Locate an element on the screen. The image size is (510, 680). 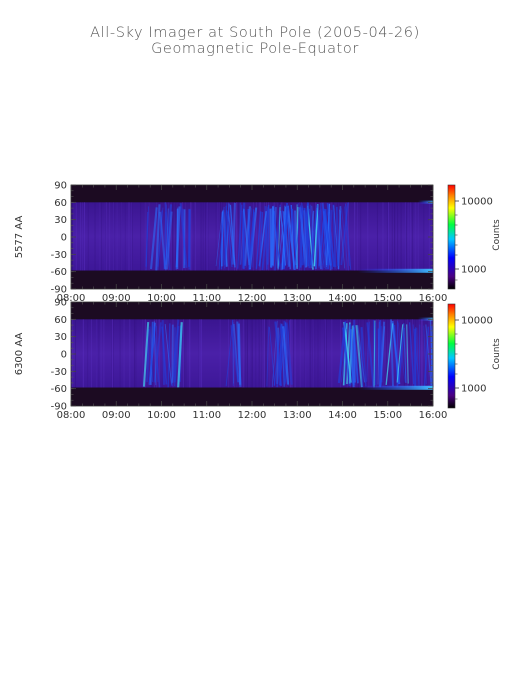
y-axis-label: 5577 AA is located at coordinates (19, 237).